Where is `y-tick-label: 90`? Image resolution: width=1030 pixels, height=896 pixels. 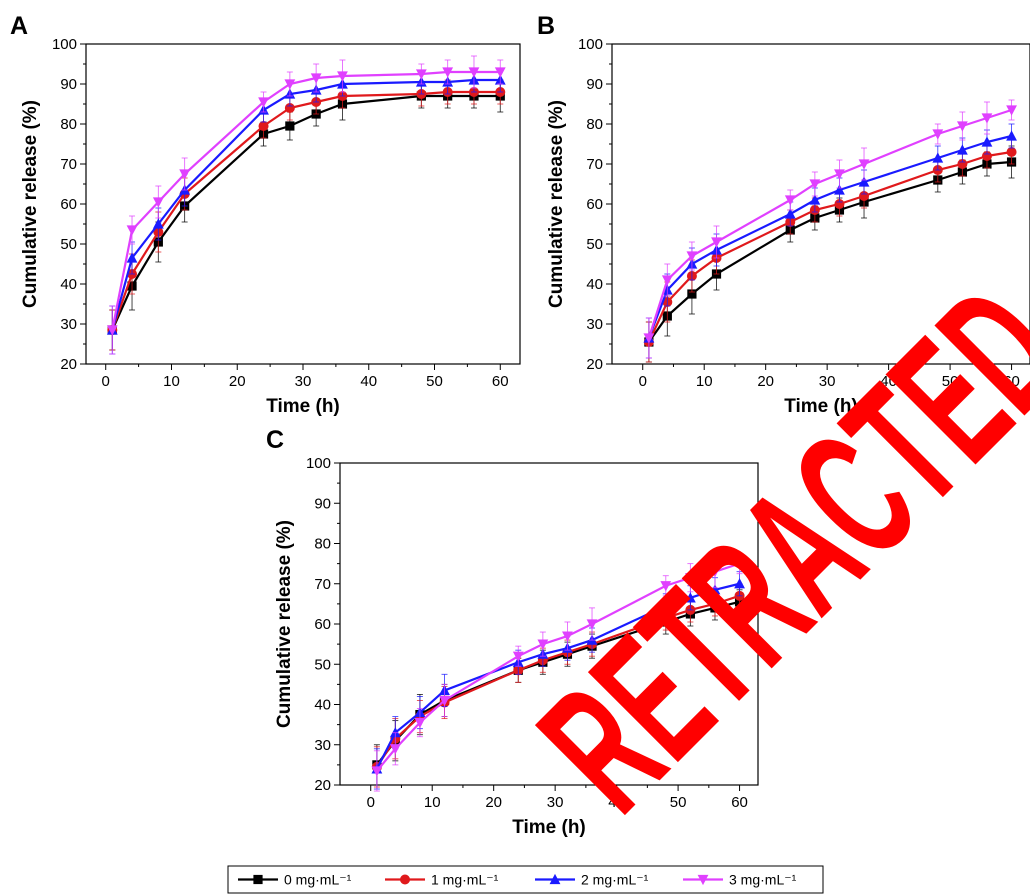 y-tick-label: 90 is located at coordinates (322, 503).